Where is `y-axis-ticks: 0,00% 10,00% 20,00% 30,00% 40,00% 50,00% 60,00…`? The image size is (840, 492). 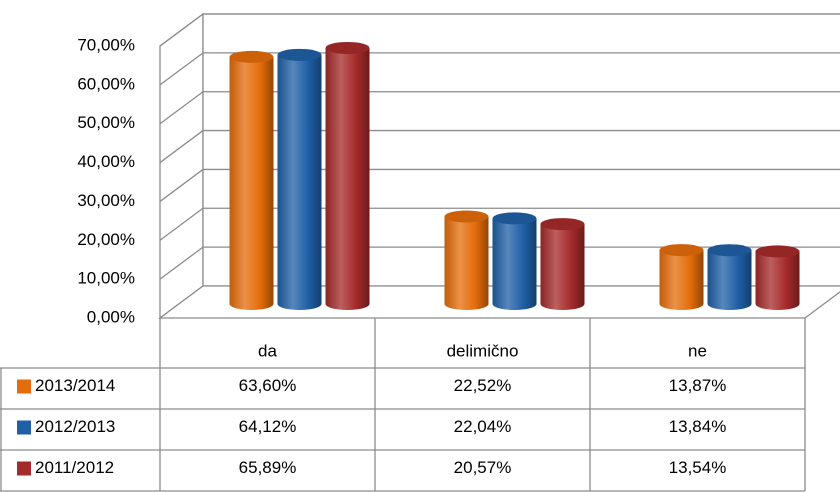 y-axis-ticks: 0,00% 10,00% 20,00% 30,00% 40,00% 50,00% 60,00… is located at coordinates (106, 180).